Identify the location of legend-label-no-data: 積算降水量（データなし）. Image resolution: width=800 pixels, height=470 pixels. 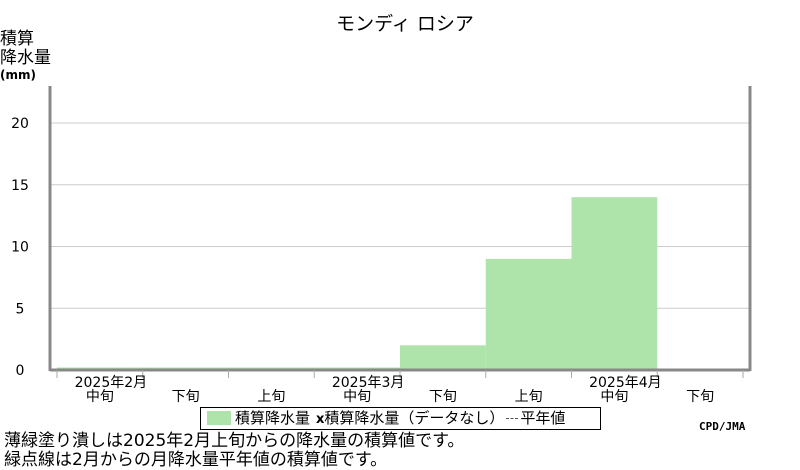
(414, 418).